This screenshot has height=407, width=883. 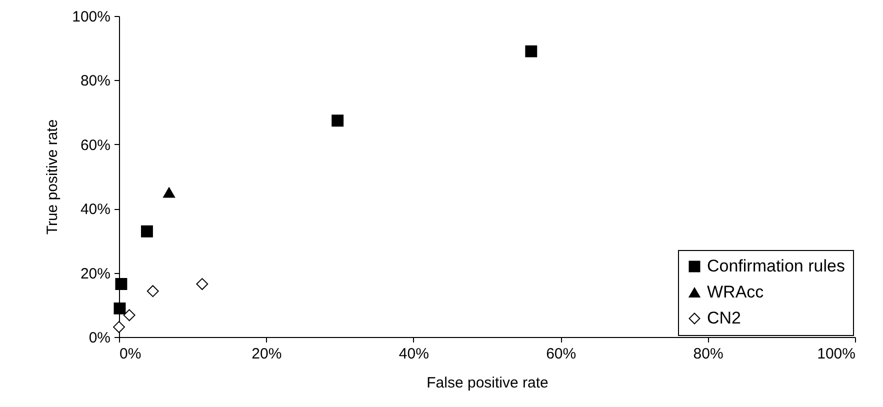 What do you see at coordinates (776, 266) in the screenshot?
I see `legend-label: Confirmation rules` at bounding box center [776, 266].